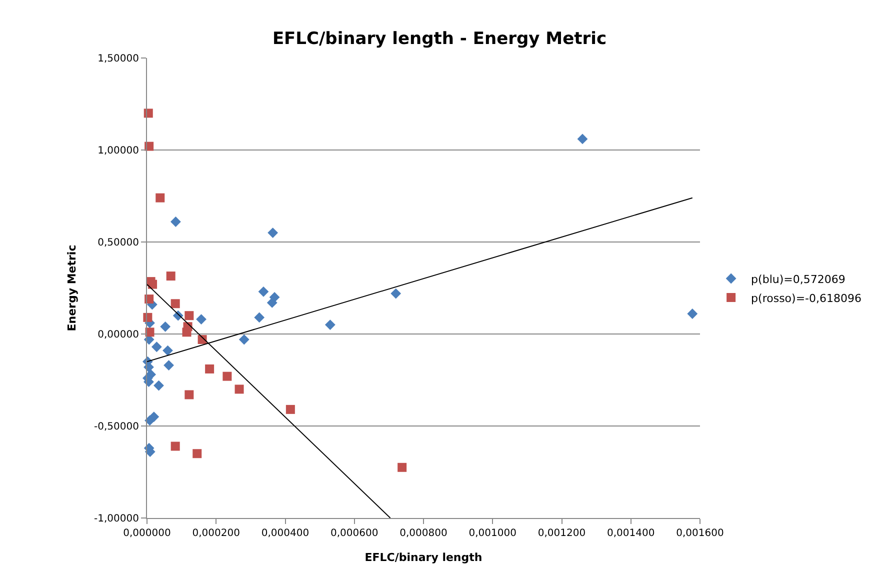 This screenshot has height=583, width=879. Describe the element at coordinates (147, 533) in the screenshot. I see `x-tick-label: 0,000000` at that location.